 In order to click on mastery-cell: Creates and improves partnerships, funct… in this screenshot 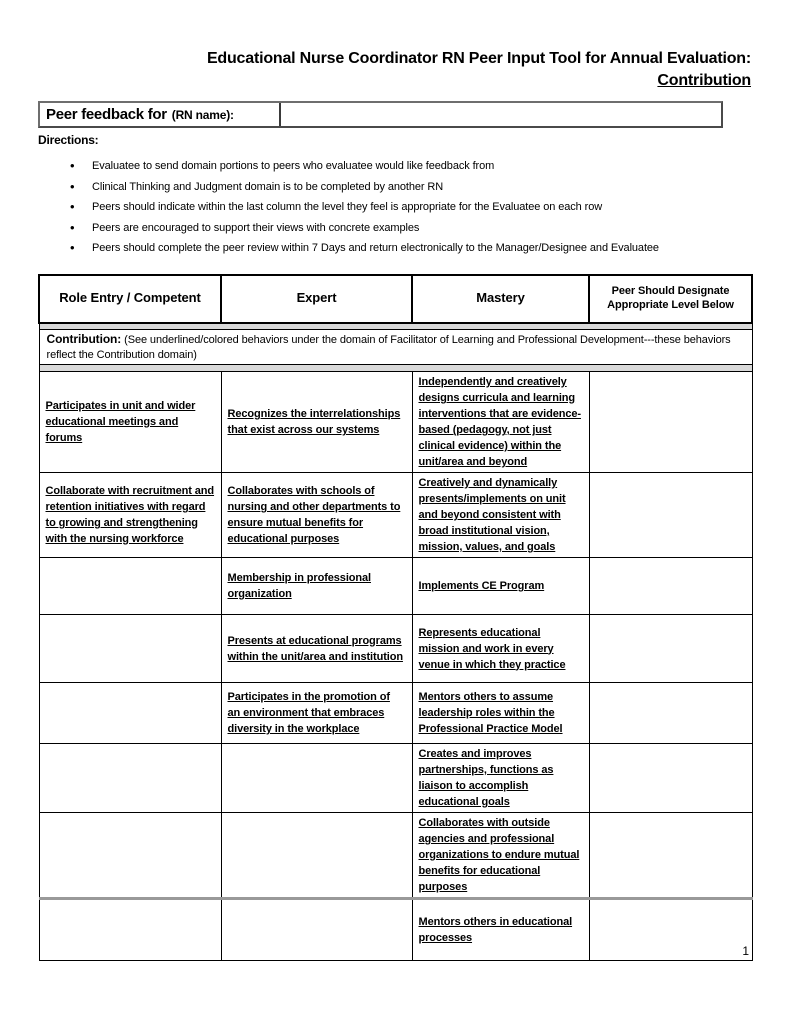, I will do `click(500, 778)`.